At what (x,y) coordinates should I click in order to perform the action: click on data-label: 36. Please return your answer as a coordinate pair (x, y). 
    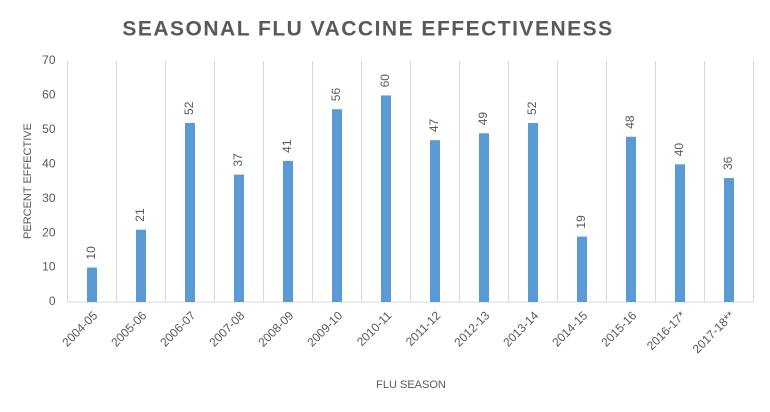
    Looking at the image, I should click on (728, 163).